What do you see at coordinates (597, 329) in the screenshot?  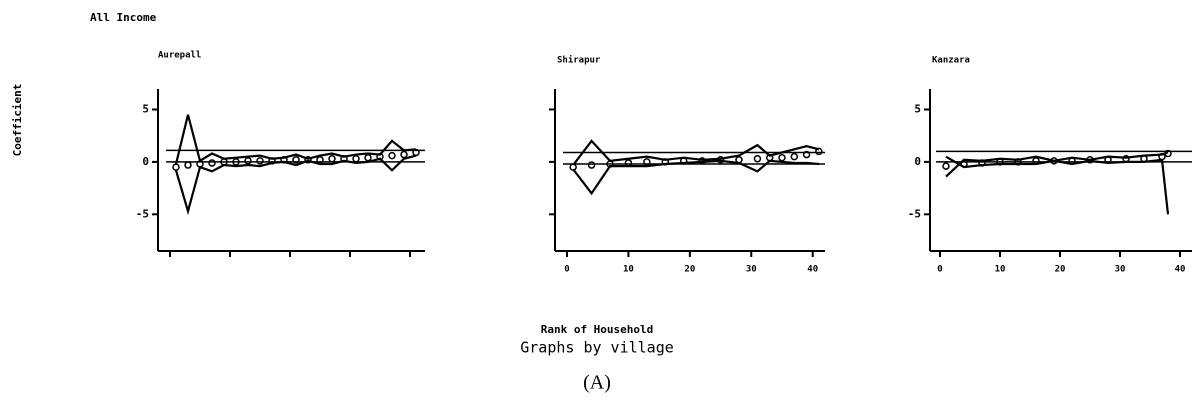 I see `x-axis-label: Rank of Household` at bounding box center [597, 329].